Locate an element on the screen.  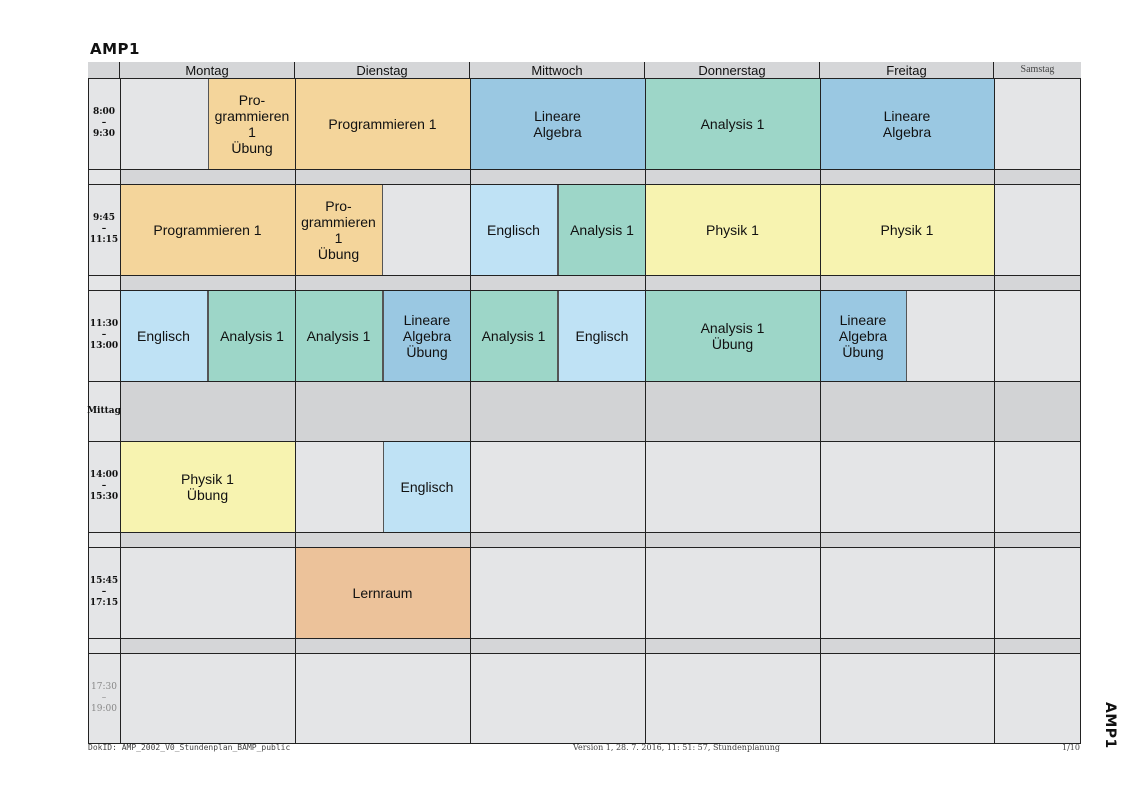
course-block: Analysis 1 Übung is located at coordinates (732, 335).